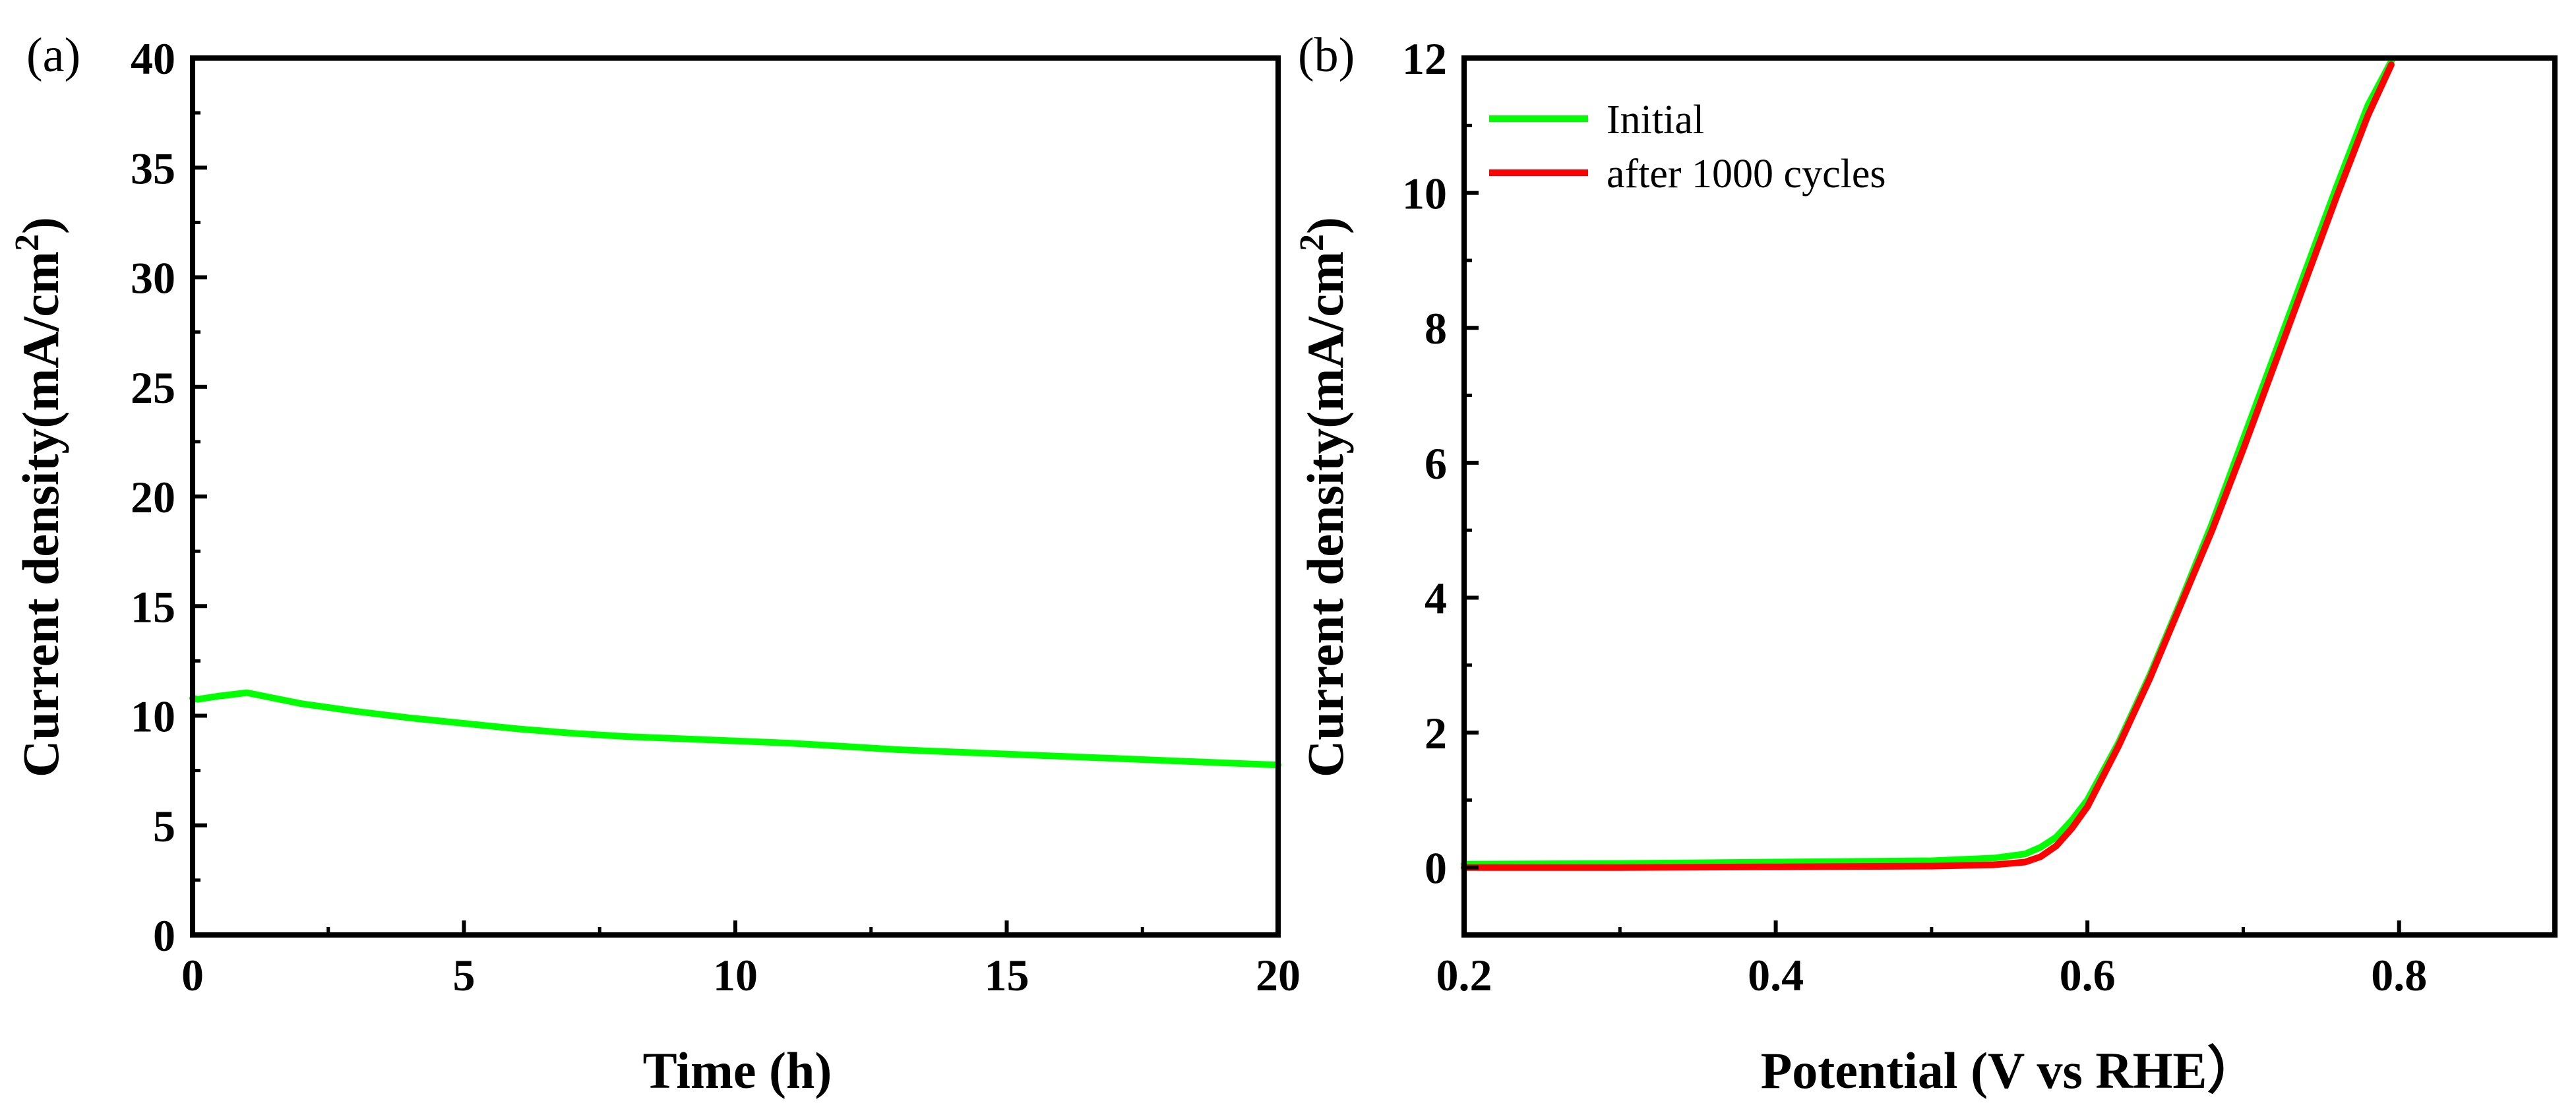 The image size is (2576, 1111). I want to click on x-tick-label: 0.6, so click(2088, 975).